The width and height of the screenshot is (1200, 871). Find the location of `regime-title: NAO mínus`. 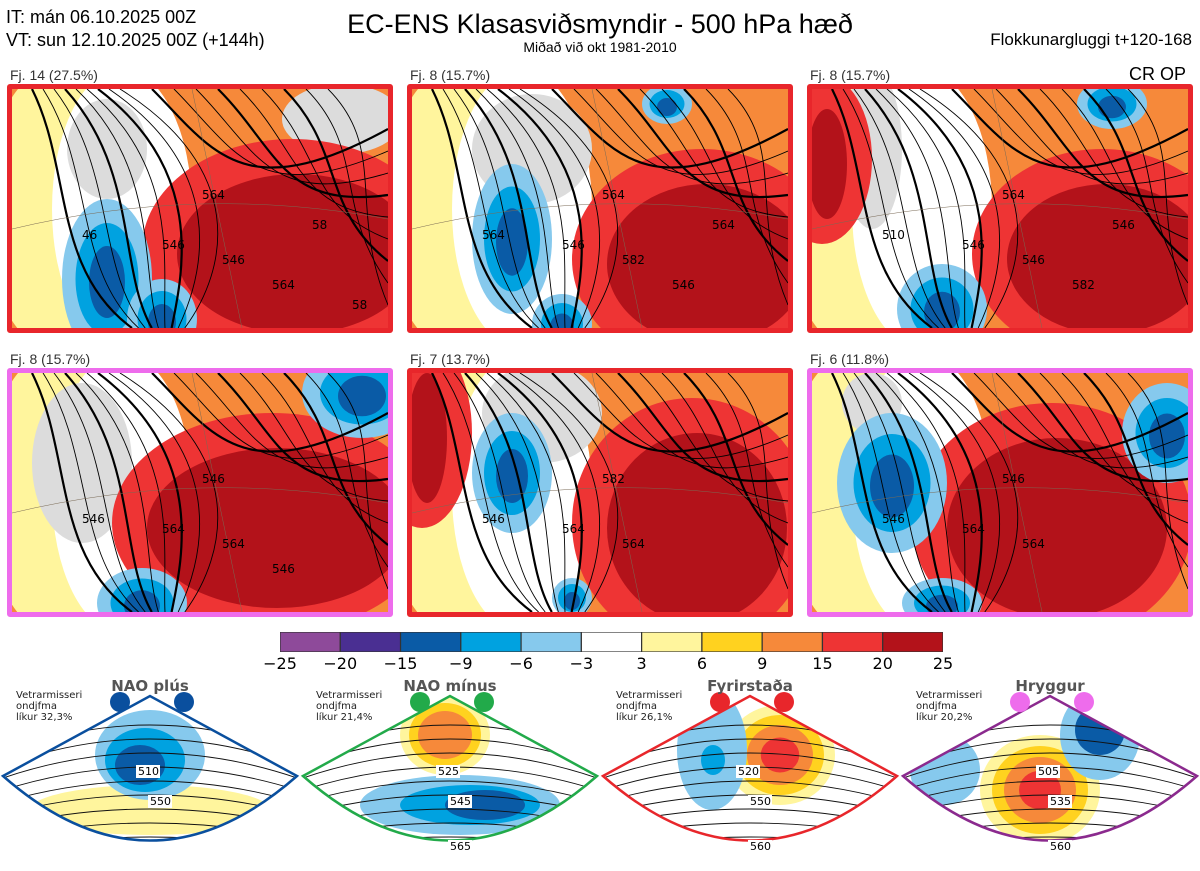

regime-title: NAO mínus is located at coordinates (450, 686).